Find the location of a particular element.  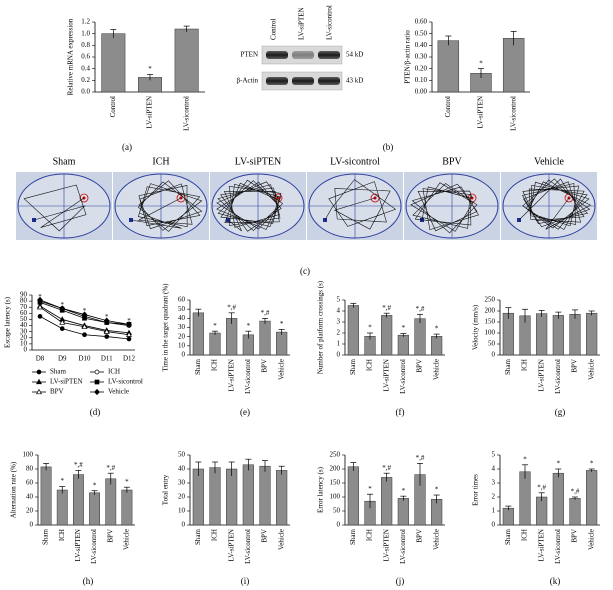

legend-label: LV-sicontrol is located at coordinates (125, 382).